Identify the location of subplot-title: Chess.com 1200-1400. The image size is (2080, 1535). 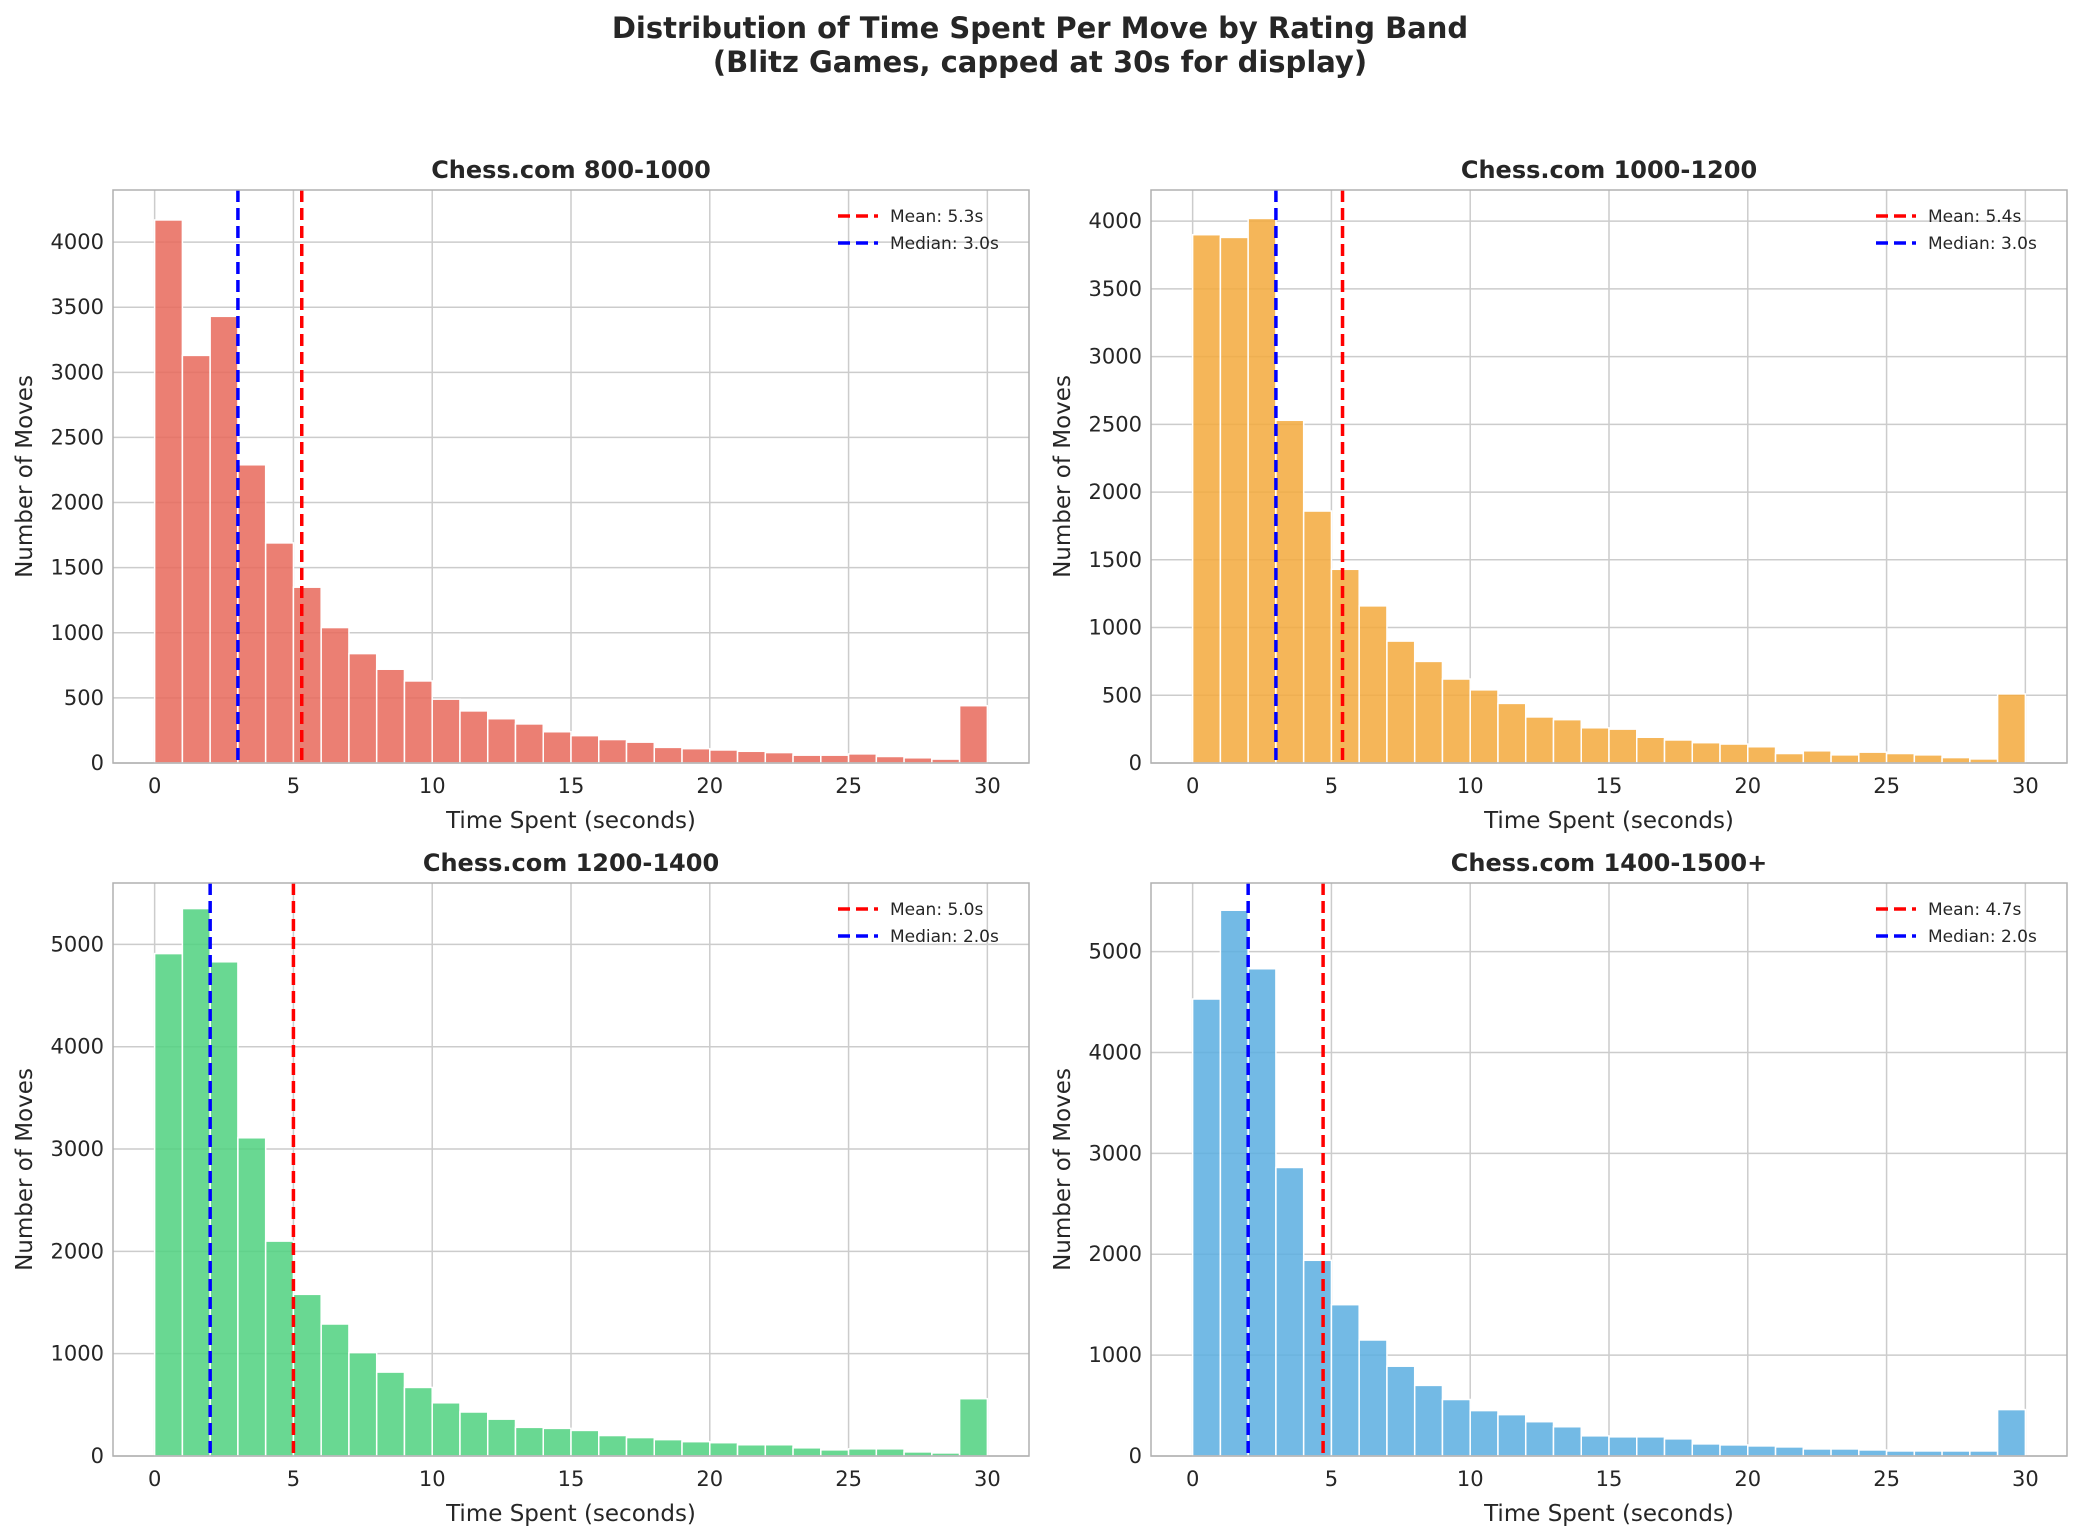
(571, 863).